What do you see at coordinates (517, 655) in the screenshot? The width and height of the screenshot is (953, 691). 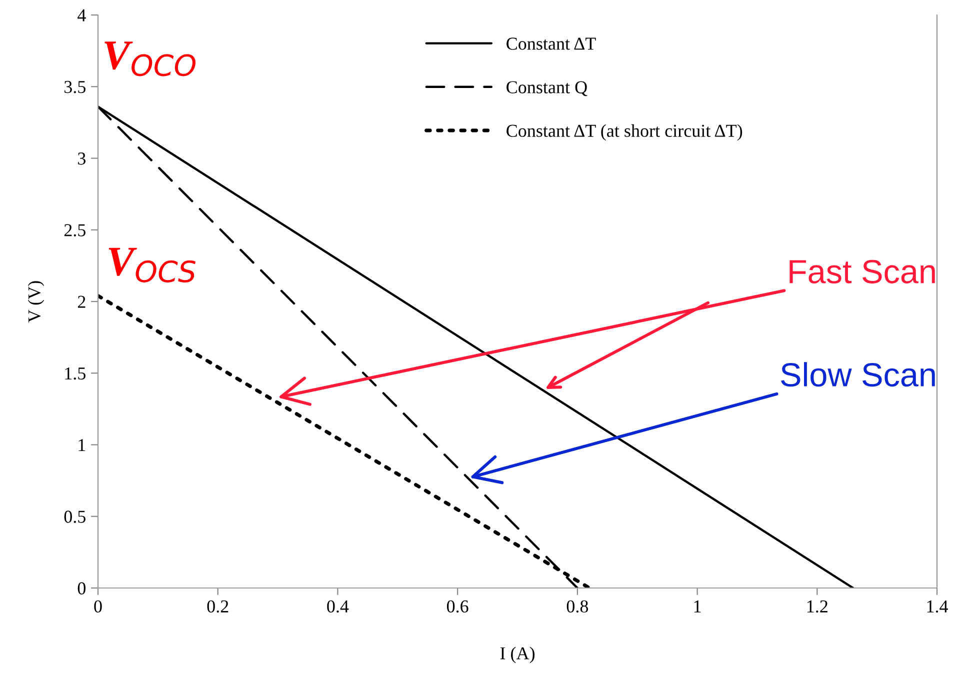 I see `x-axis-title: I (A)` at bounding box center [517, 655].